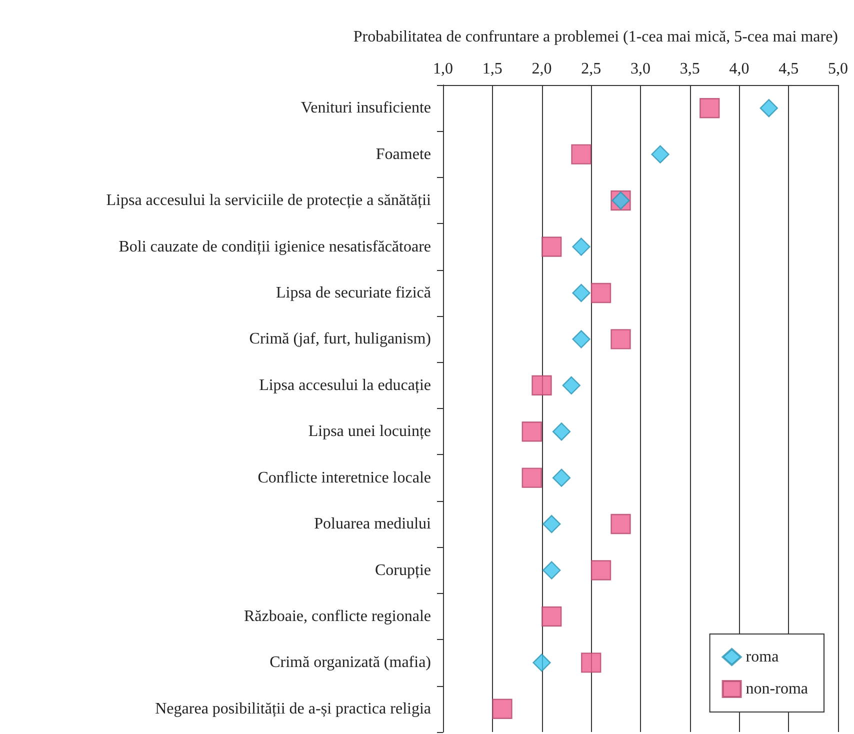  What do you see at coordinates (353, 293) in the screenshot?
I see `y-tick-label: Lipsa de securiate fizică` at bounding box center [353, 293].